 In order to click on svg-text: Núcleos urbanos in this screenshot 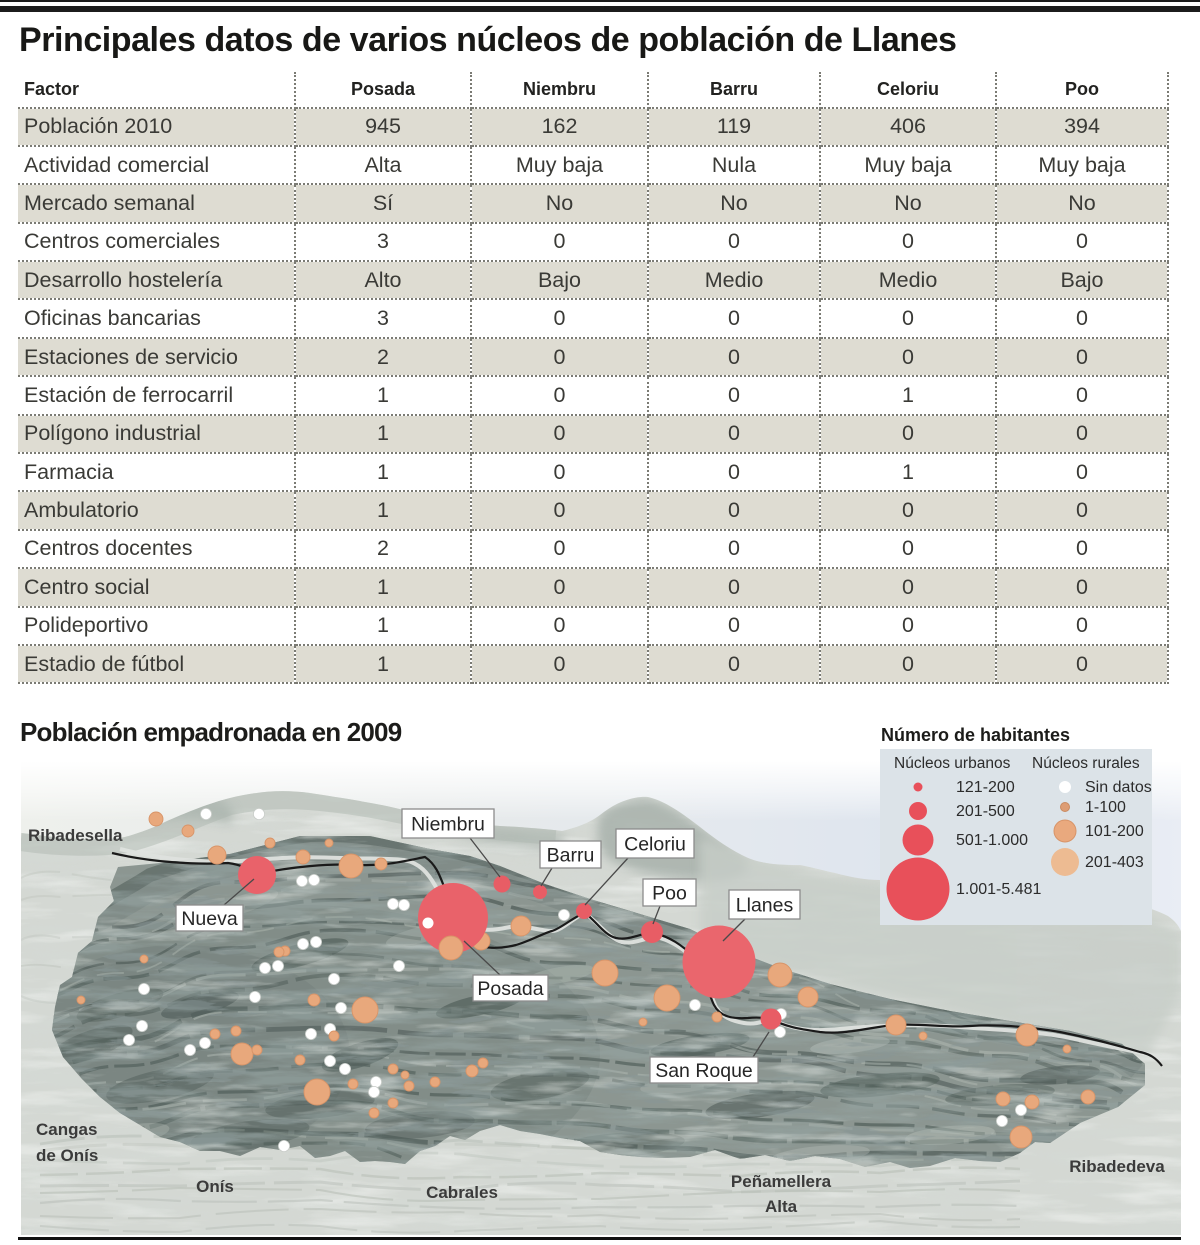, I will do `click(952, 763)`.